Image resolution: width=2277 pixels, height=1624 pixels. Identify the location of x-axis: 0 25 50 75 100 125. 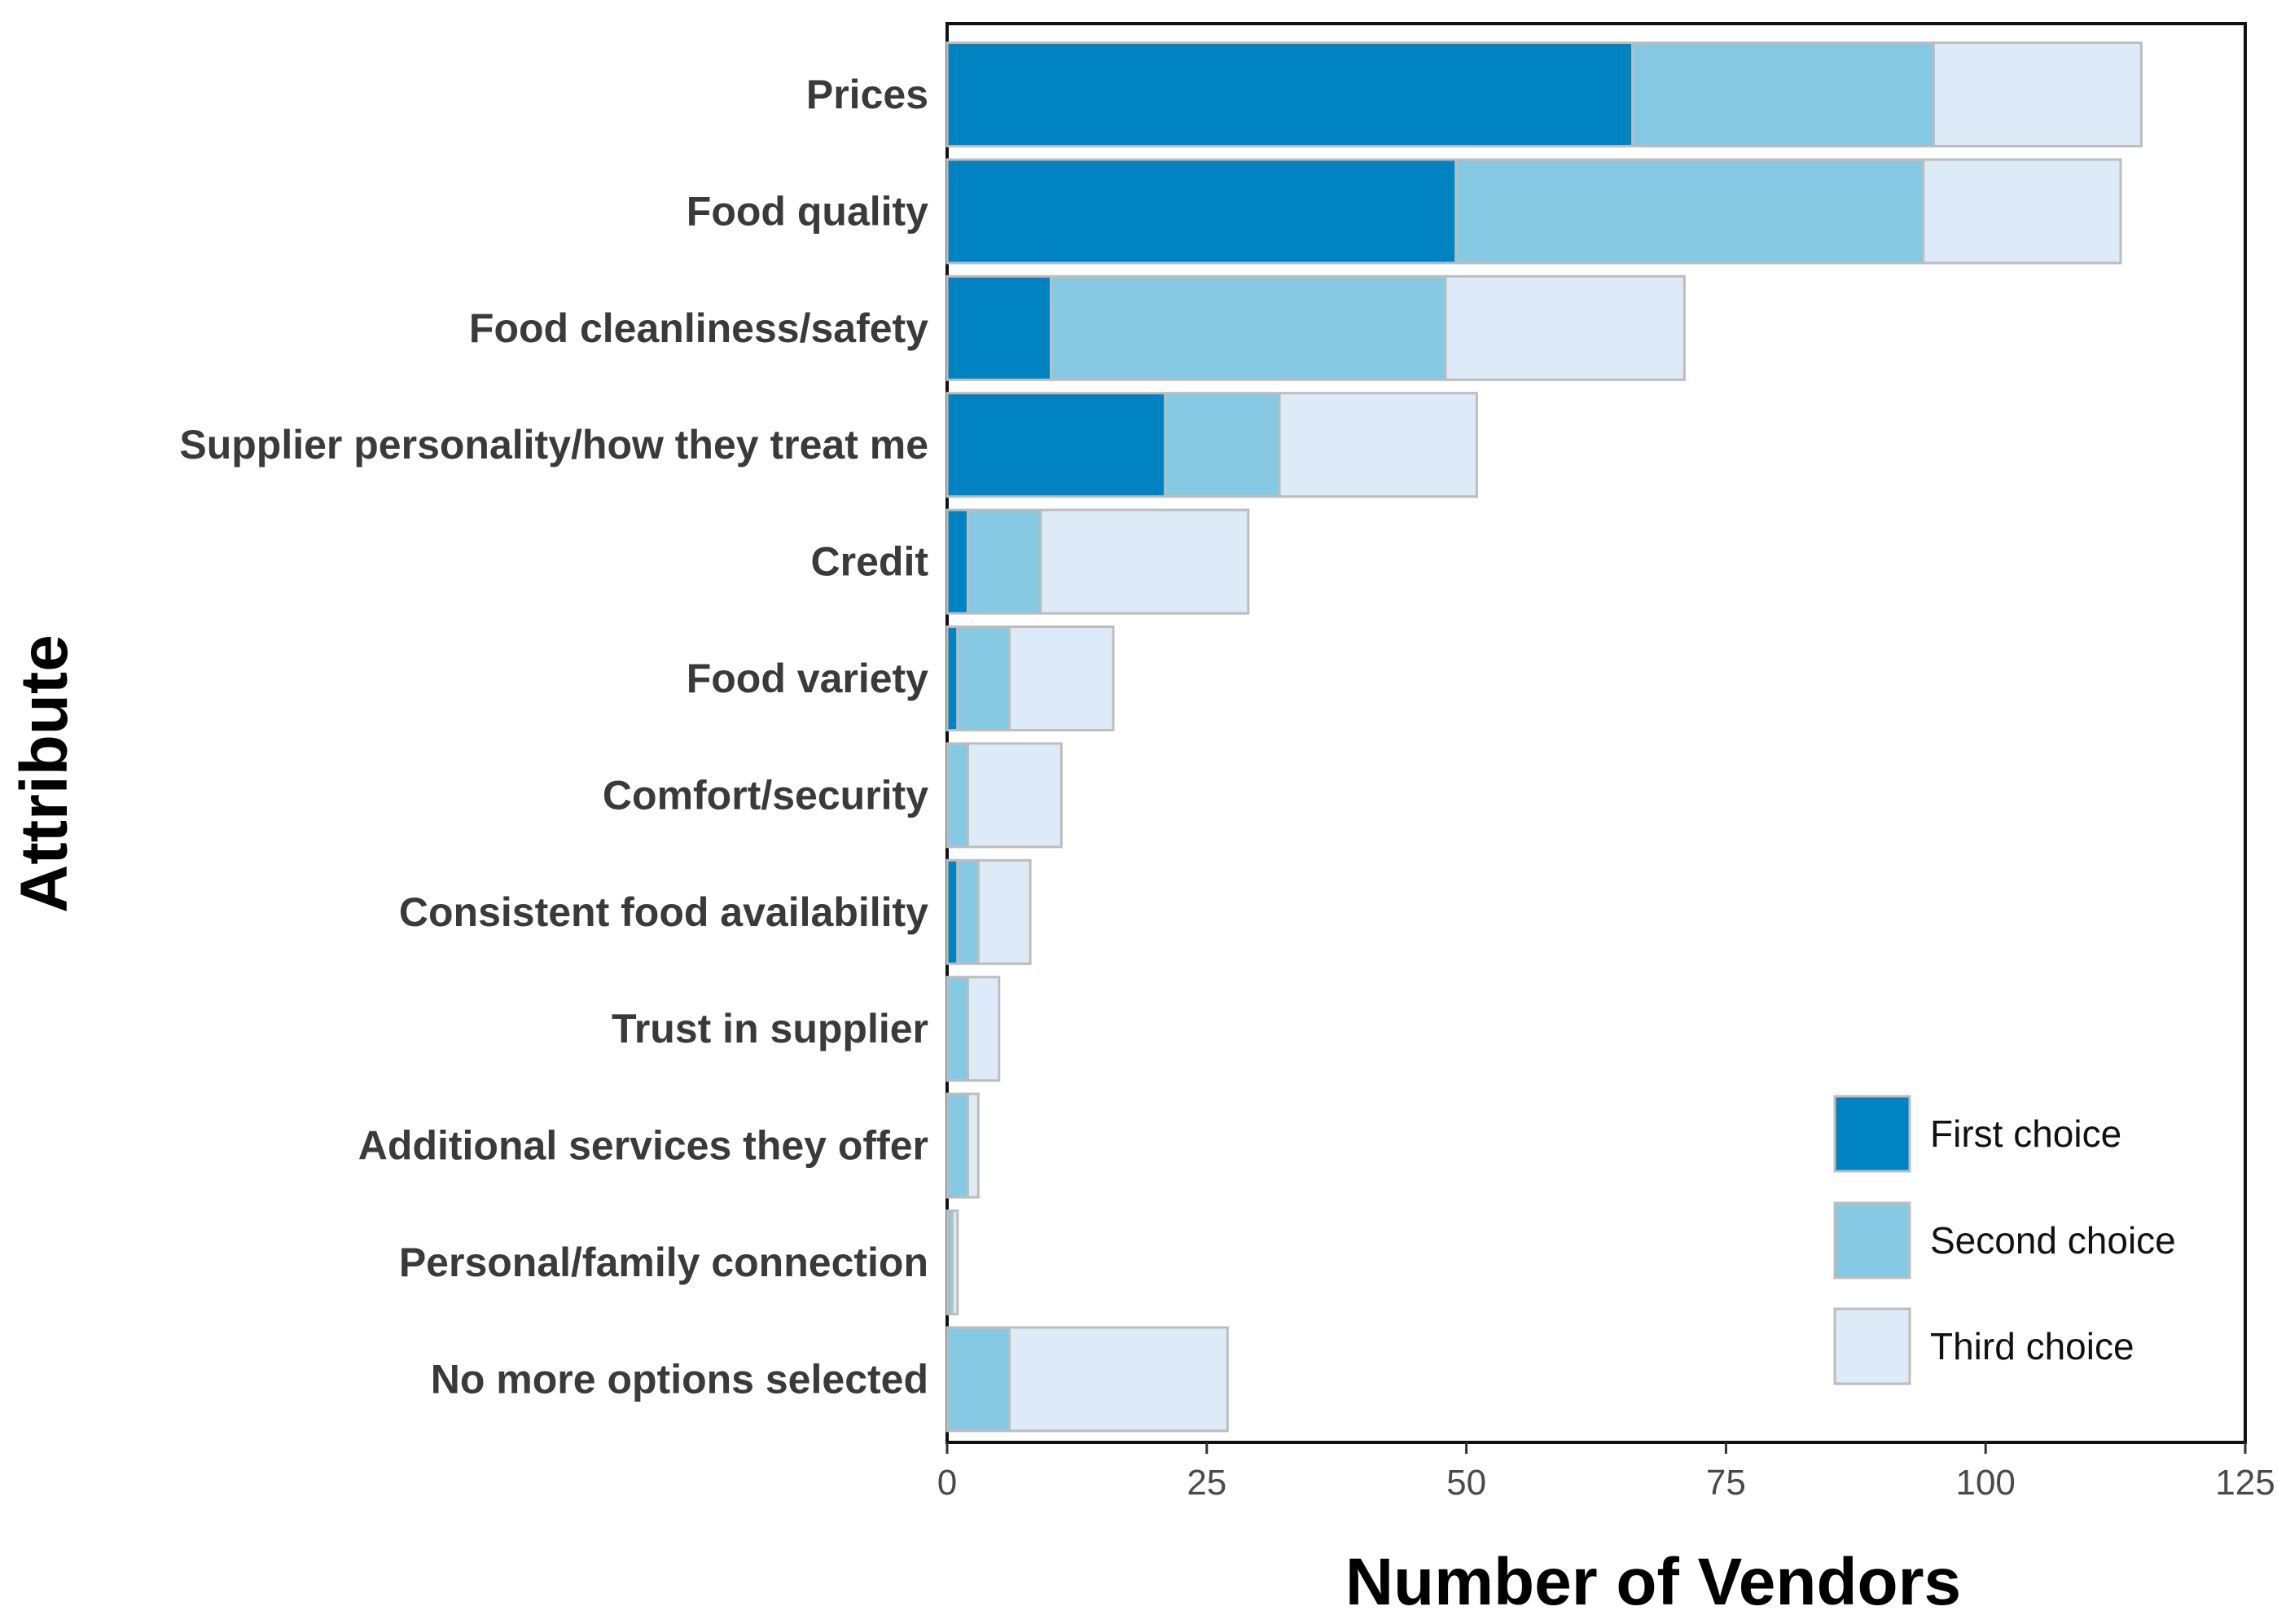
(1606, 1472).